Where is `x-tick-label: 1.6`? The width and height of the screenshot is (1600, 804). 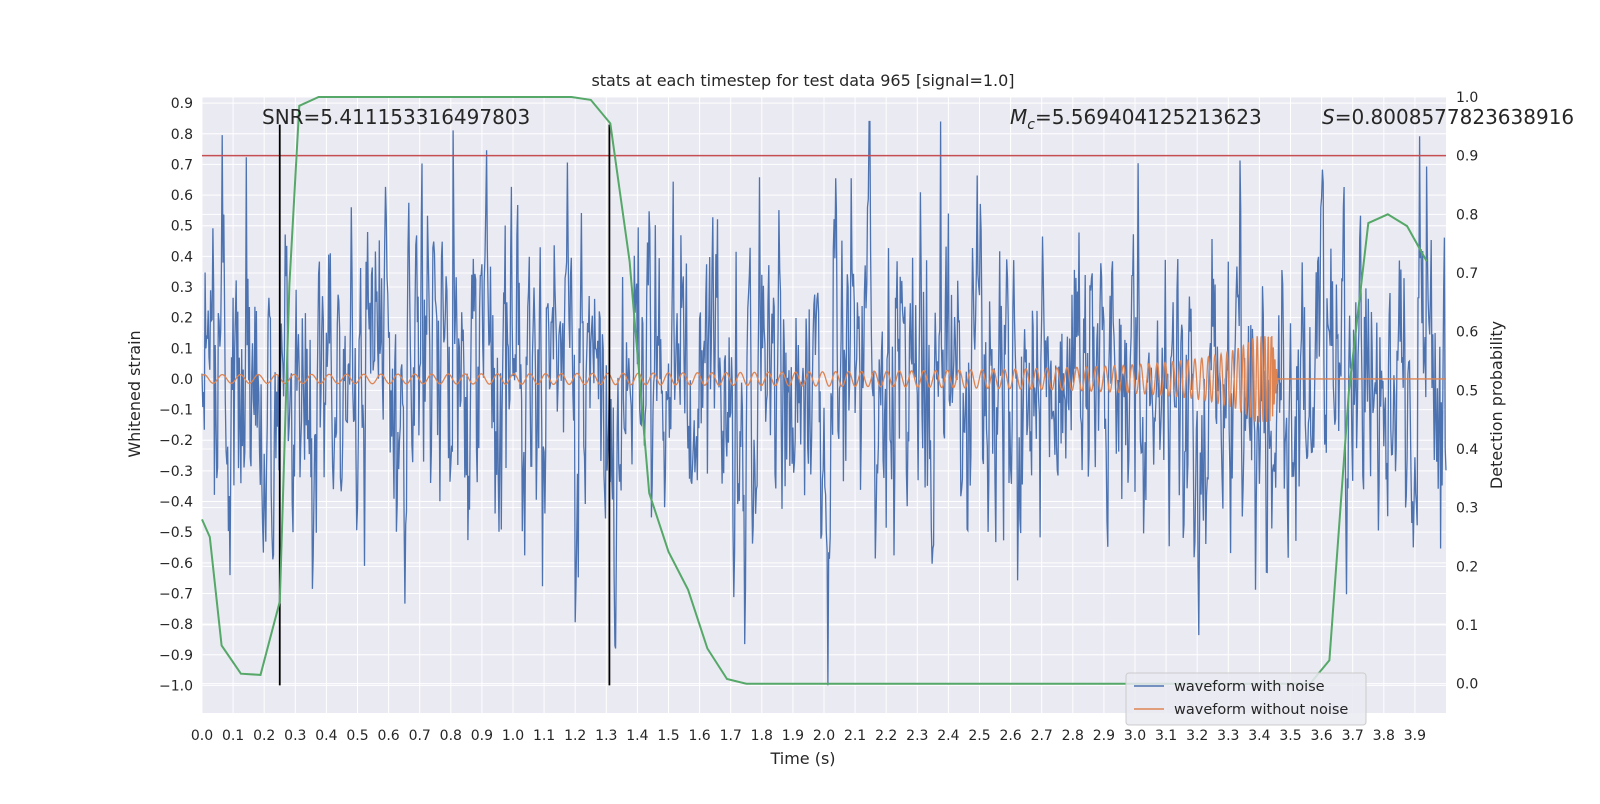
x-tick-label: 1.6 is located at coordinates (699, 736).